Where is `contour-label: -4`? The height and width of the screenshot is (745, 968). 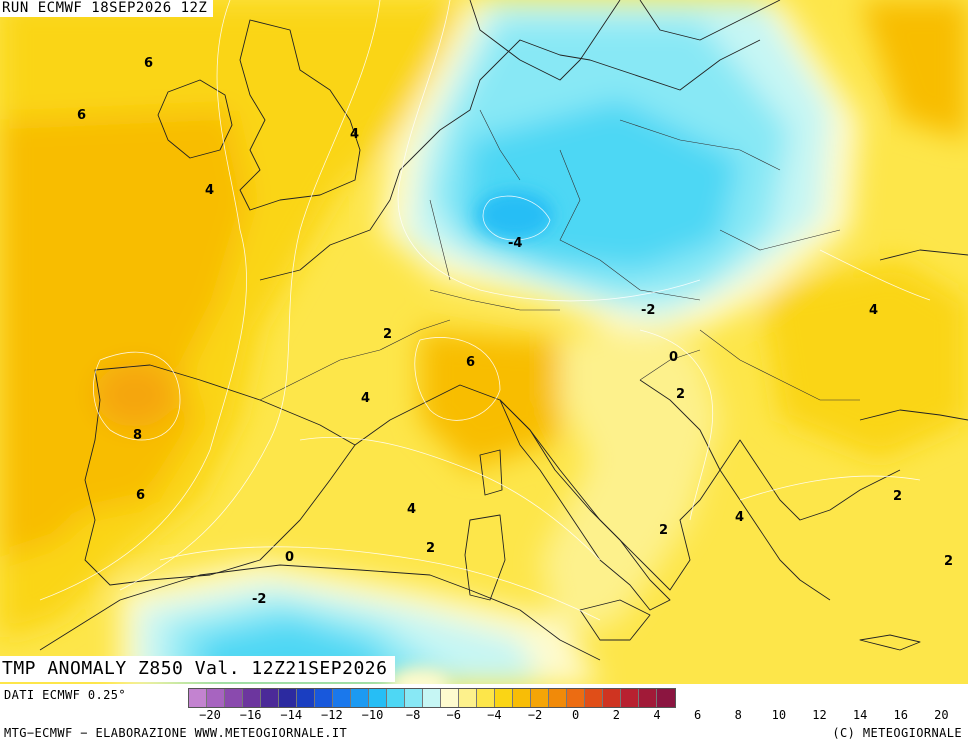
contour-label: -4 is located at coordinates (515, 243).